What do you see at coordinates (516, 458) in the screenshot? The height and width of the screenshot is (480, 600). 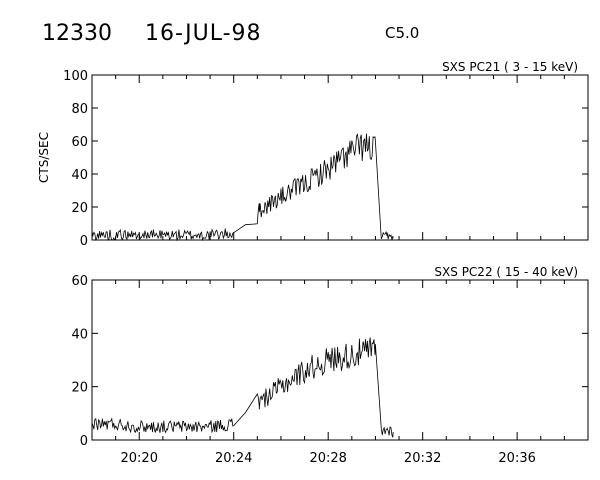 I see `x-tick-label: 20:36` at bounding box center [516, 458].